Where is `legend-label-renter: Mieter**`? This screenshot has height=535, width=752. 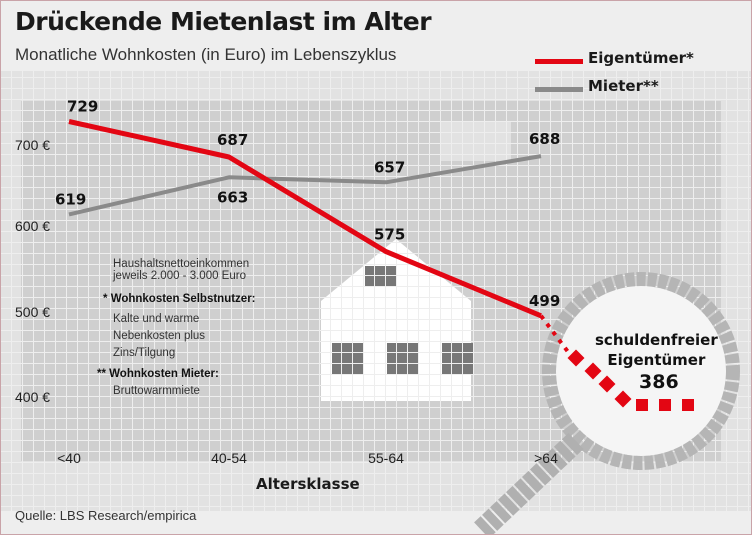
legend-label-renter: Mieter** is located at coordinates (623, 86).